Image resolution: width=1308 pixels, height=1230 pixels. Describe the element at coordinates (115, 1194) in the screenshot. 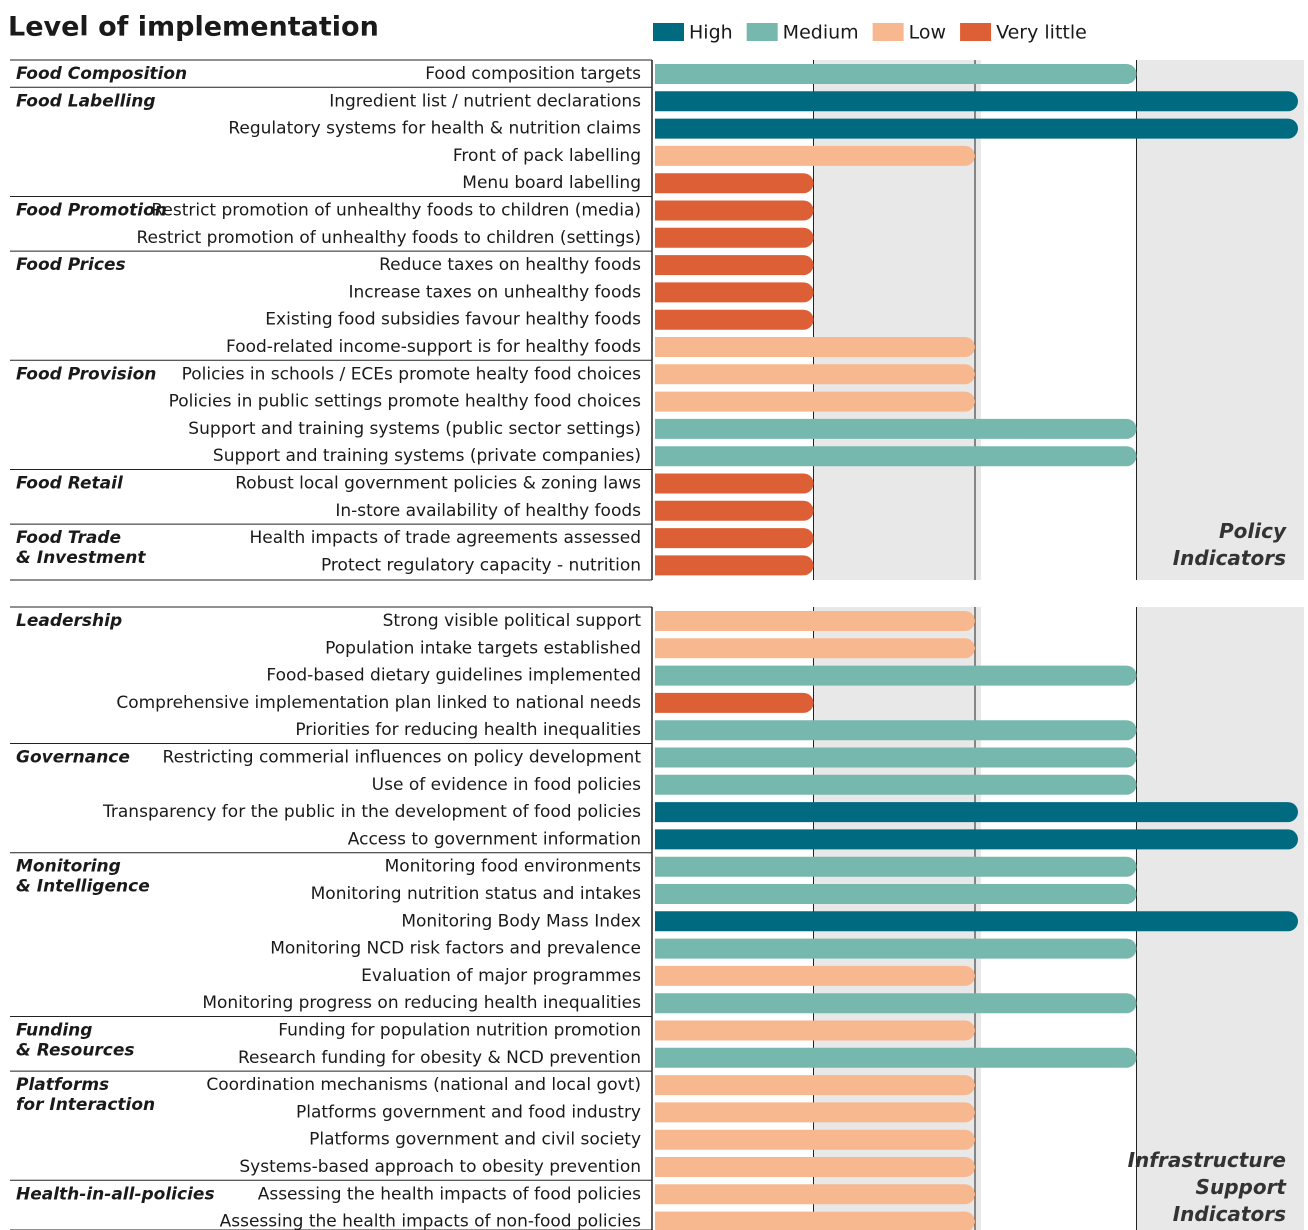

I see `group-label: Health-in-all-policies` at that location.